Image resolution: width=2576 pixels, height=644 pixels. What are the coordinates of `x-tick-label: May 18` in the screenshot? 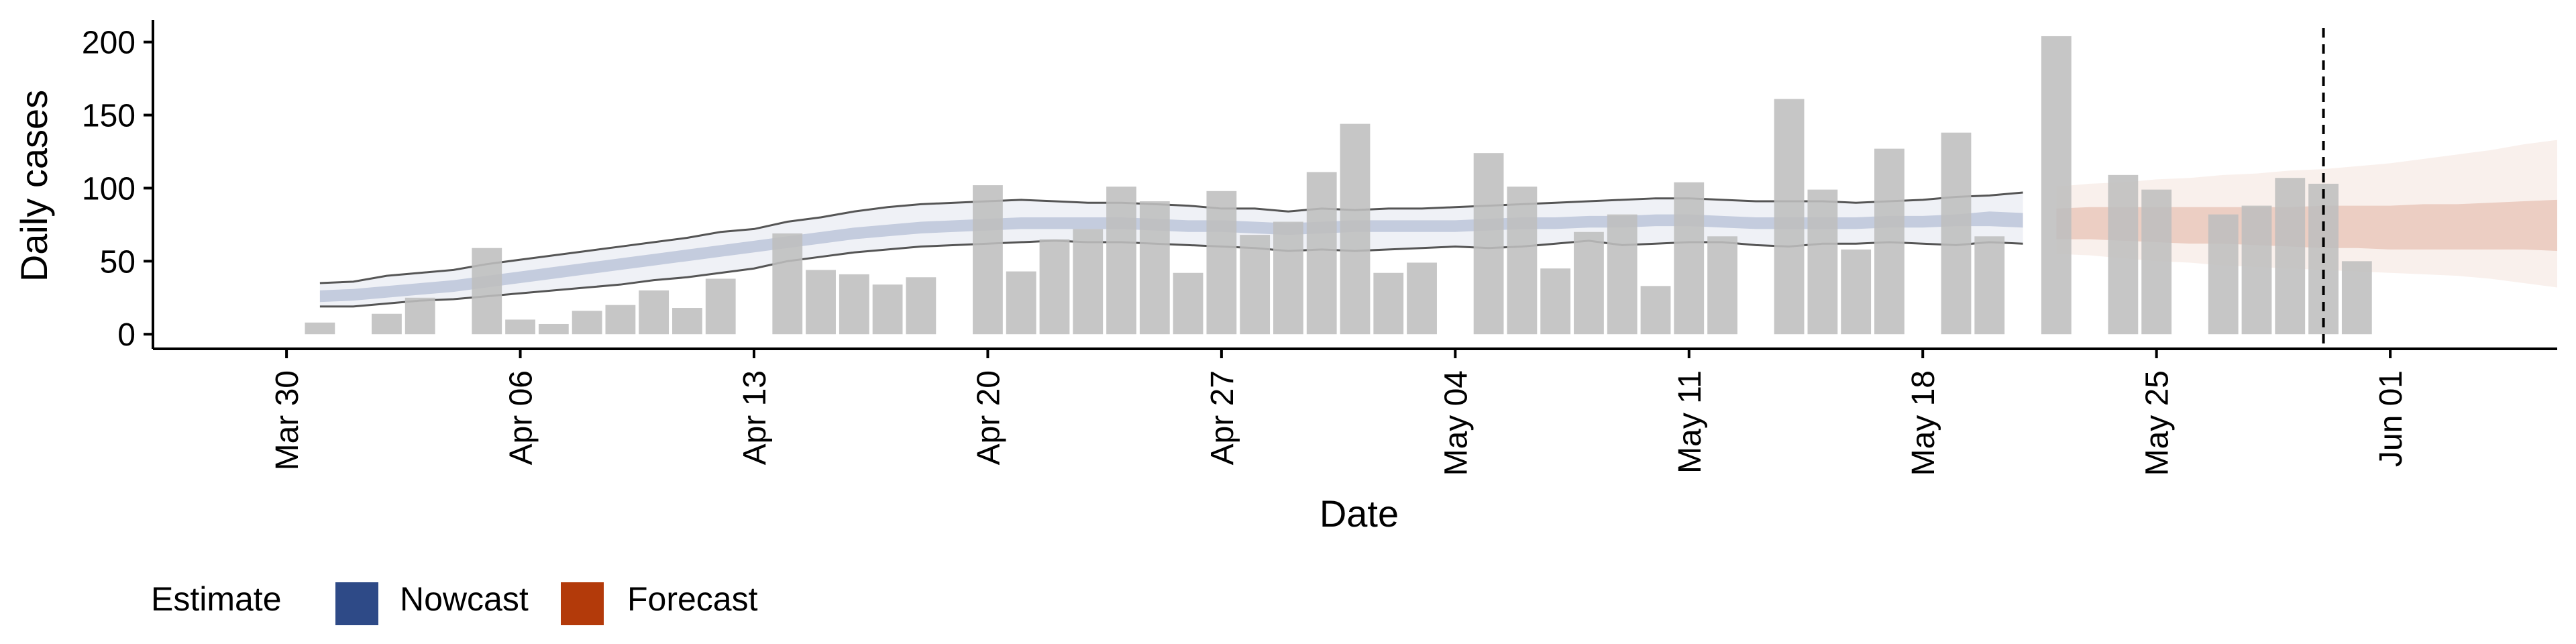 It's located at (1923, 423).